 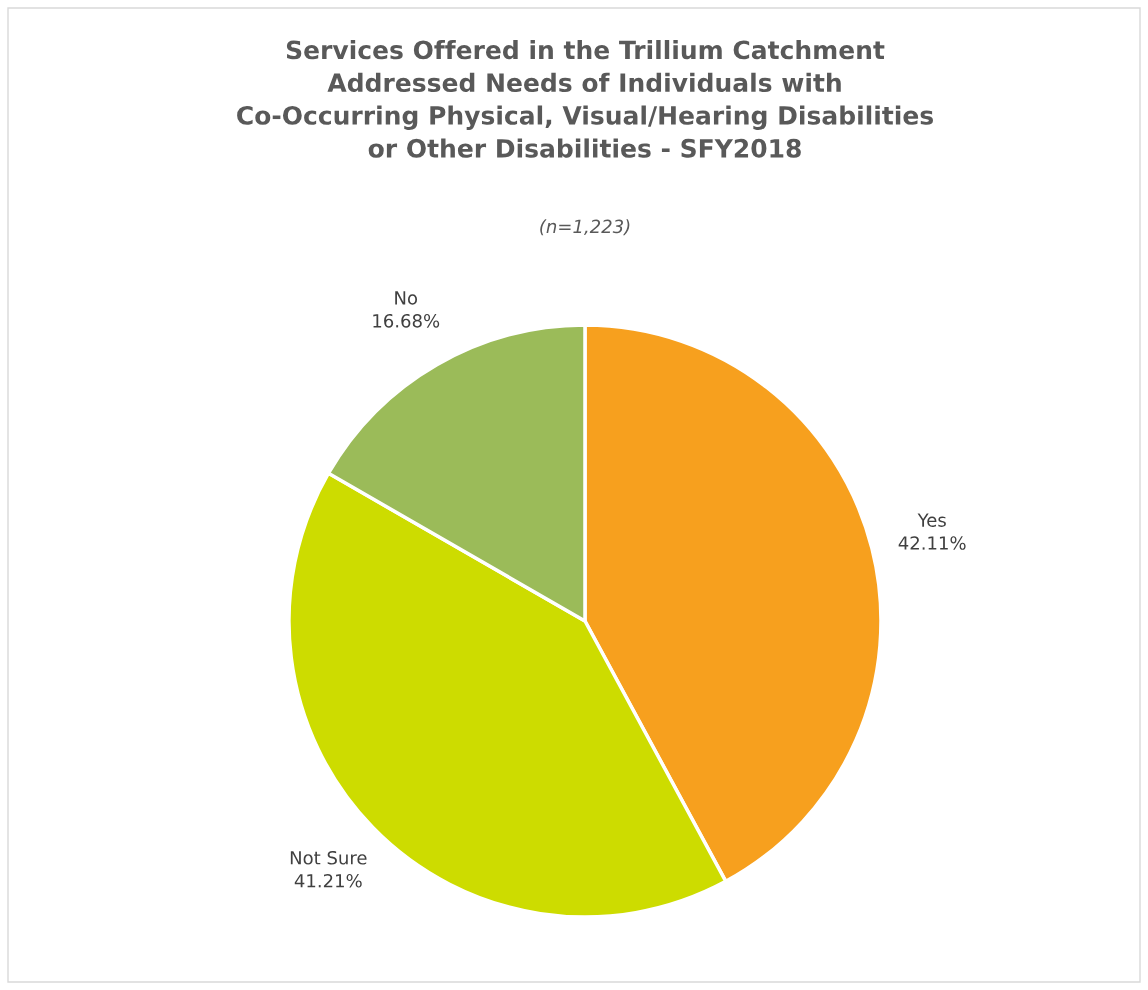 I want to click on data-label: 41.21%, so click(x=328, y=880).